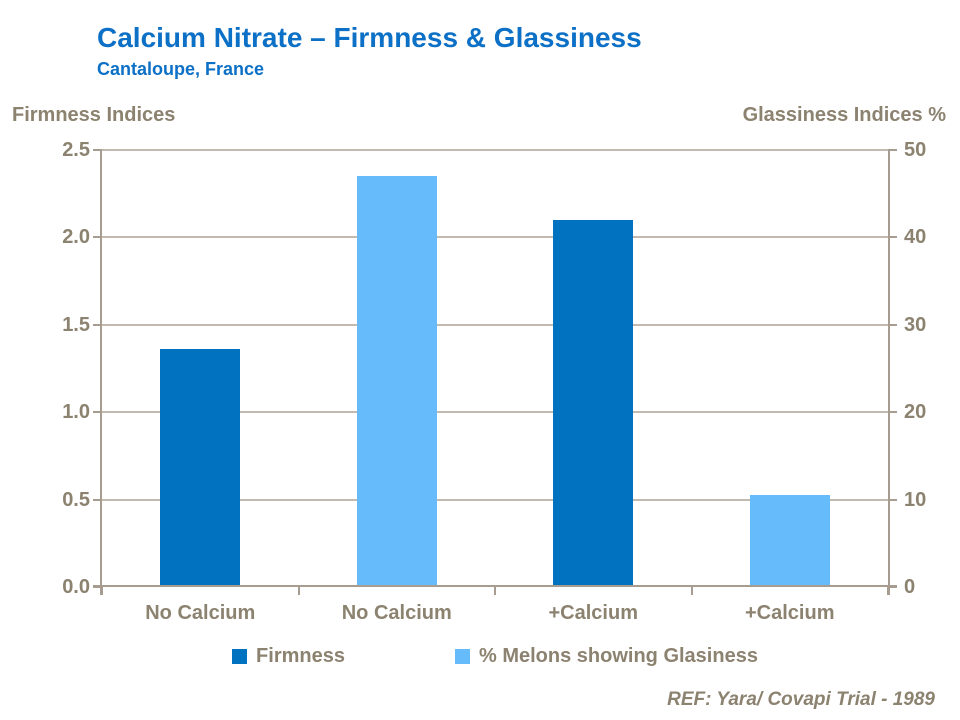  I want to click on right-axis-title: Glassiness Indices %, so click(844, 115).